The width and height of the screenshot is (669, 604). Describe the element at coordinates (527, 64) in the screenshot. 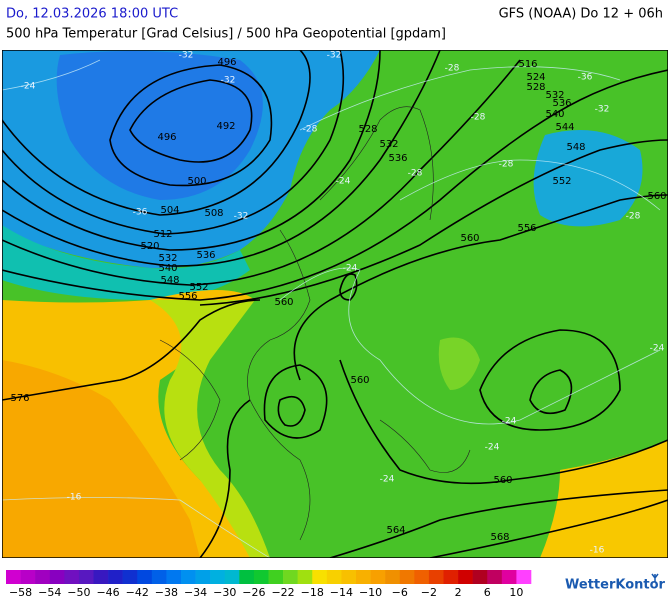

I see `contour-label: 516` at that location.